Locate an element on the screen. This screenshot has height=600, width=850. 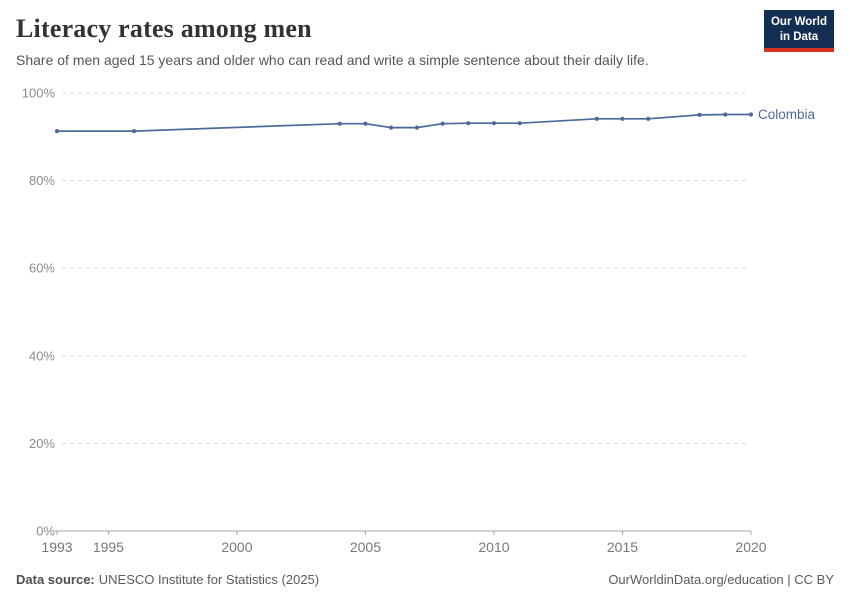
data-point-colombia-2010 is located at coordinates (494, 123).